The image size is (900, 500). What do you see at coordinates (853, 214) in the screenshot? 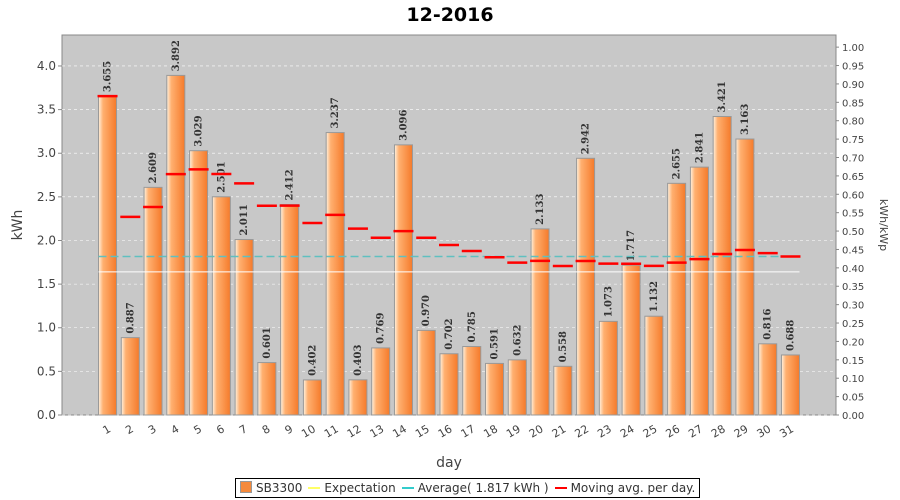
I see `y2-tick-label: 0.55` at bounding box center [853, 214].